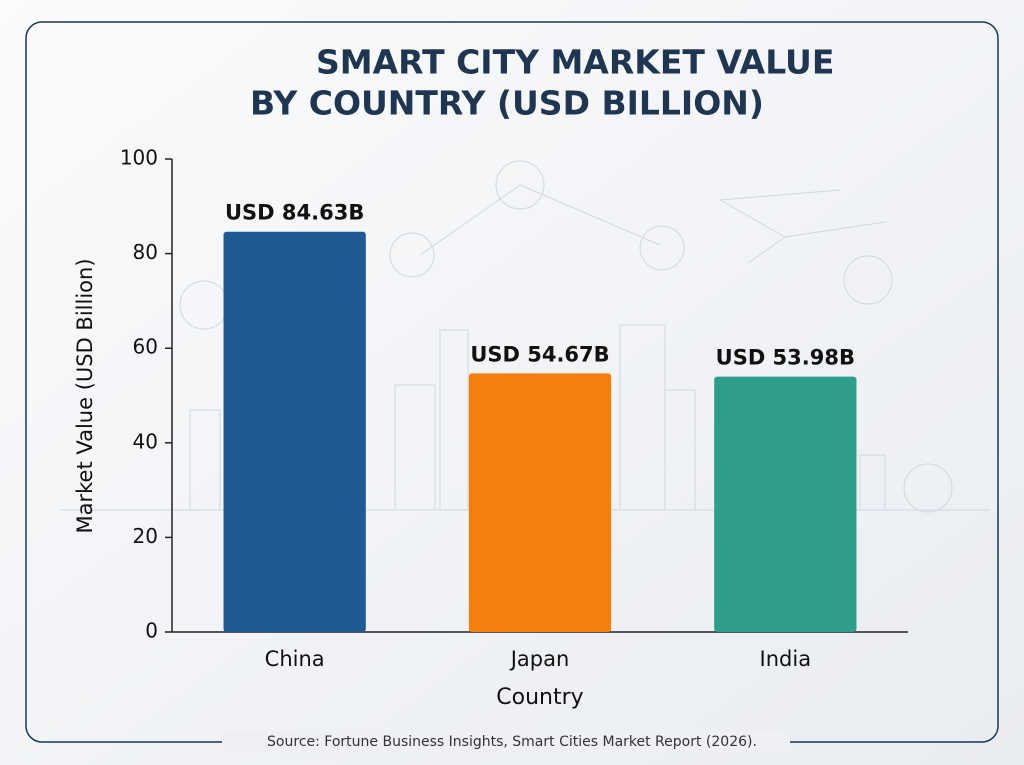 Image resolution: width=1024 pixels, height=765 pixels. Describe the element at coordinates (539, 354) in the screenshot. I see `value-label: USD 54.67B` at that location.